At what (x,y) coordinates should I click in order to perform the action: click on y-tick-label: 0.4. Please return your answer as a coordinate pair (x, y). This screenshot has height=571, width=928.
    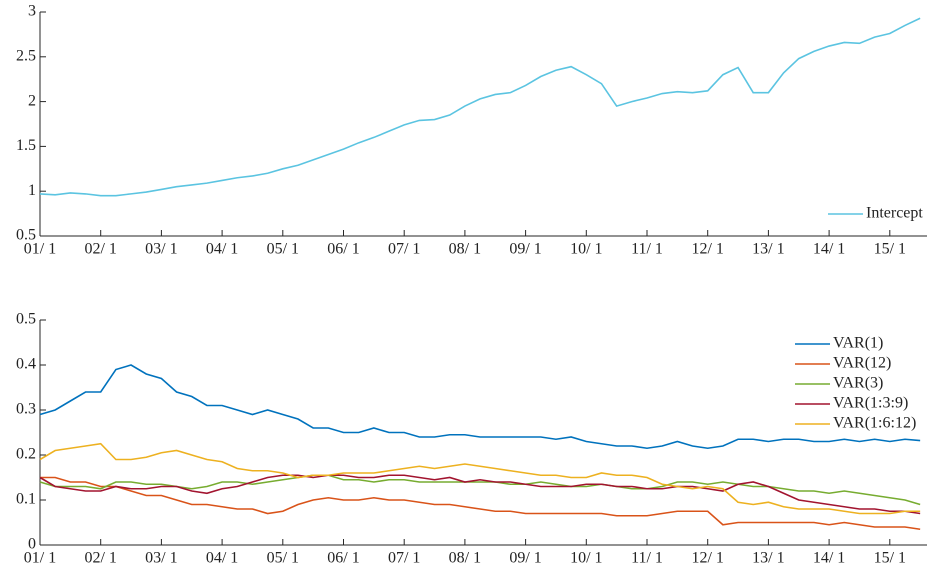
    Looking at the image, I should click on (26, 364).